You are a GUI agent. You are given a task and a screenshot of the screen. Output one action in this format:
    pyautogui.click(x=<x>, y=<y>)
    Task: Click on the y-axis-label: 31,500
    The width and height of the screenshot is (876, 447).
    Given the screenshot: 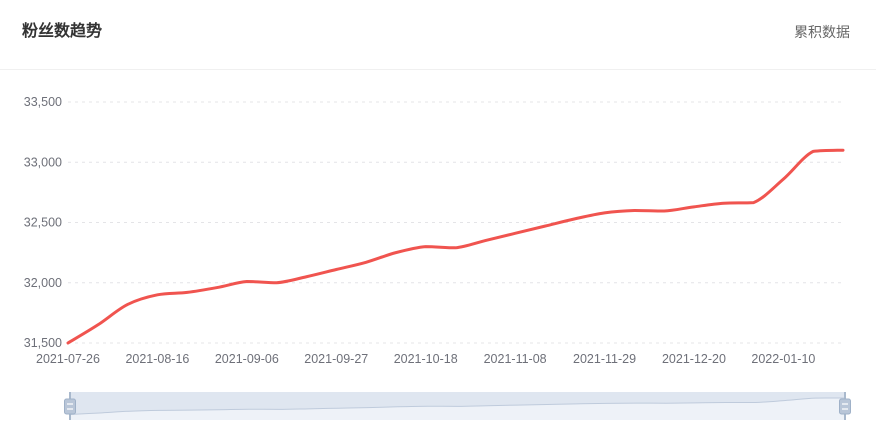 What is the action you would take?
    pyautogui.click(x=43, y=343)
    